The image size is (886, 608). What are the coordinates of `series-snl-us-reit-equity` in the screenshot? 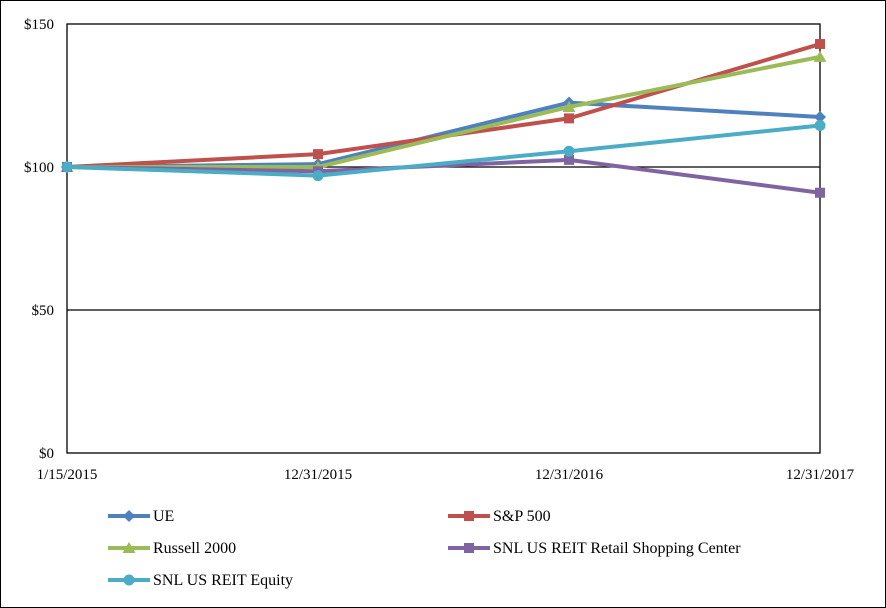 It's located at (443, 151).